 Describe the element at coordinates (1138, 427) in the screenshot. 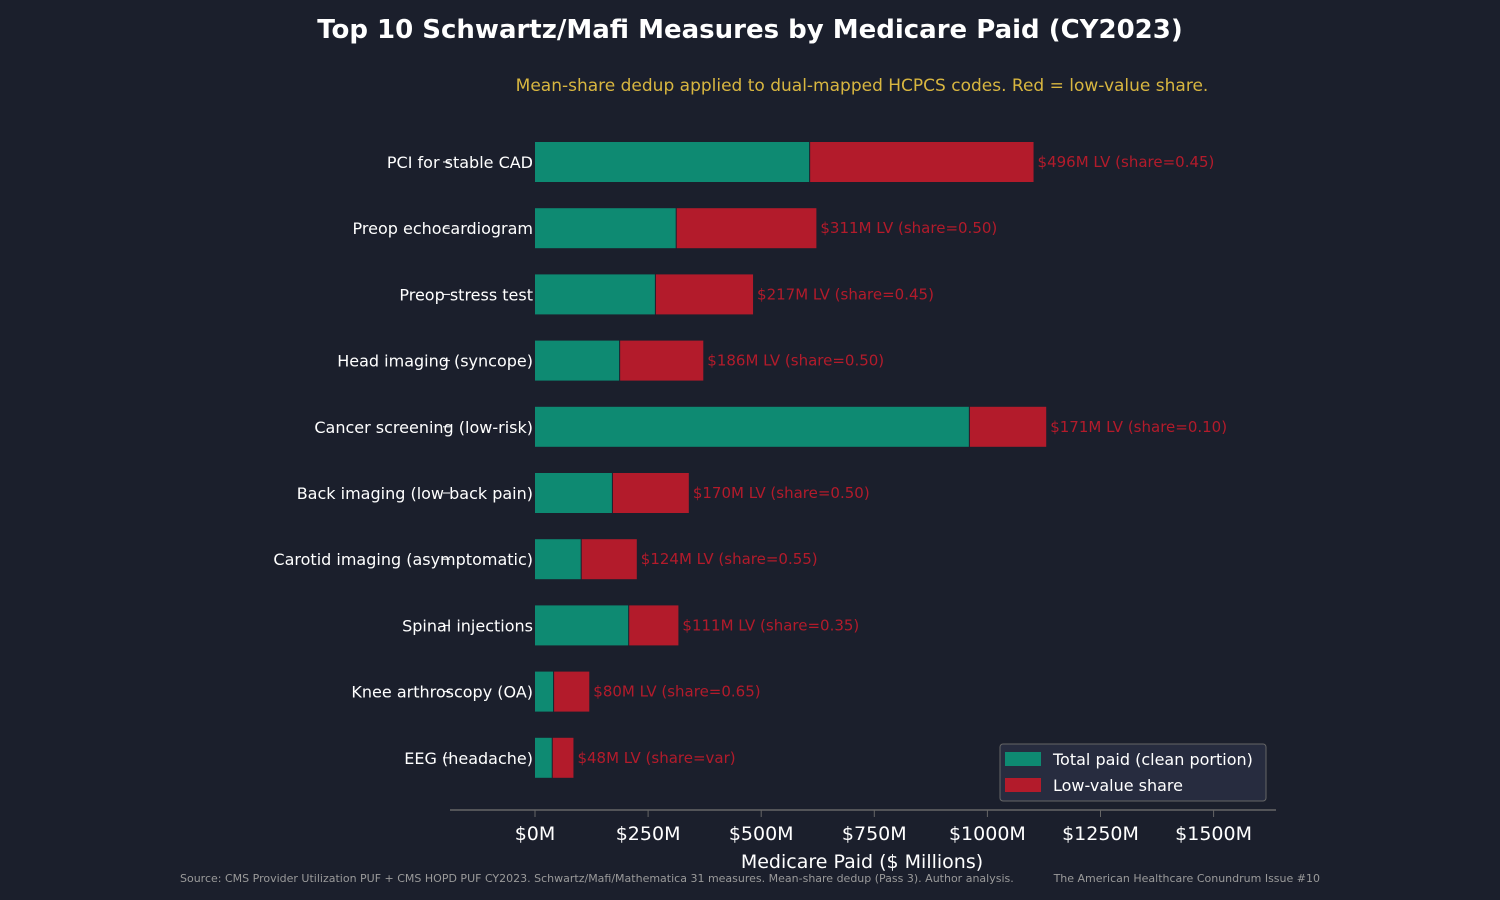

I see `bar-annotation: $171M LV (share=0.10)` at that location.